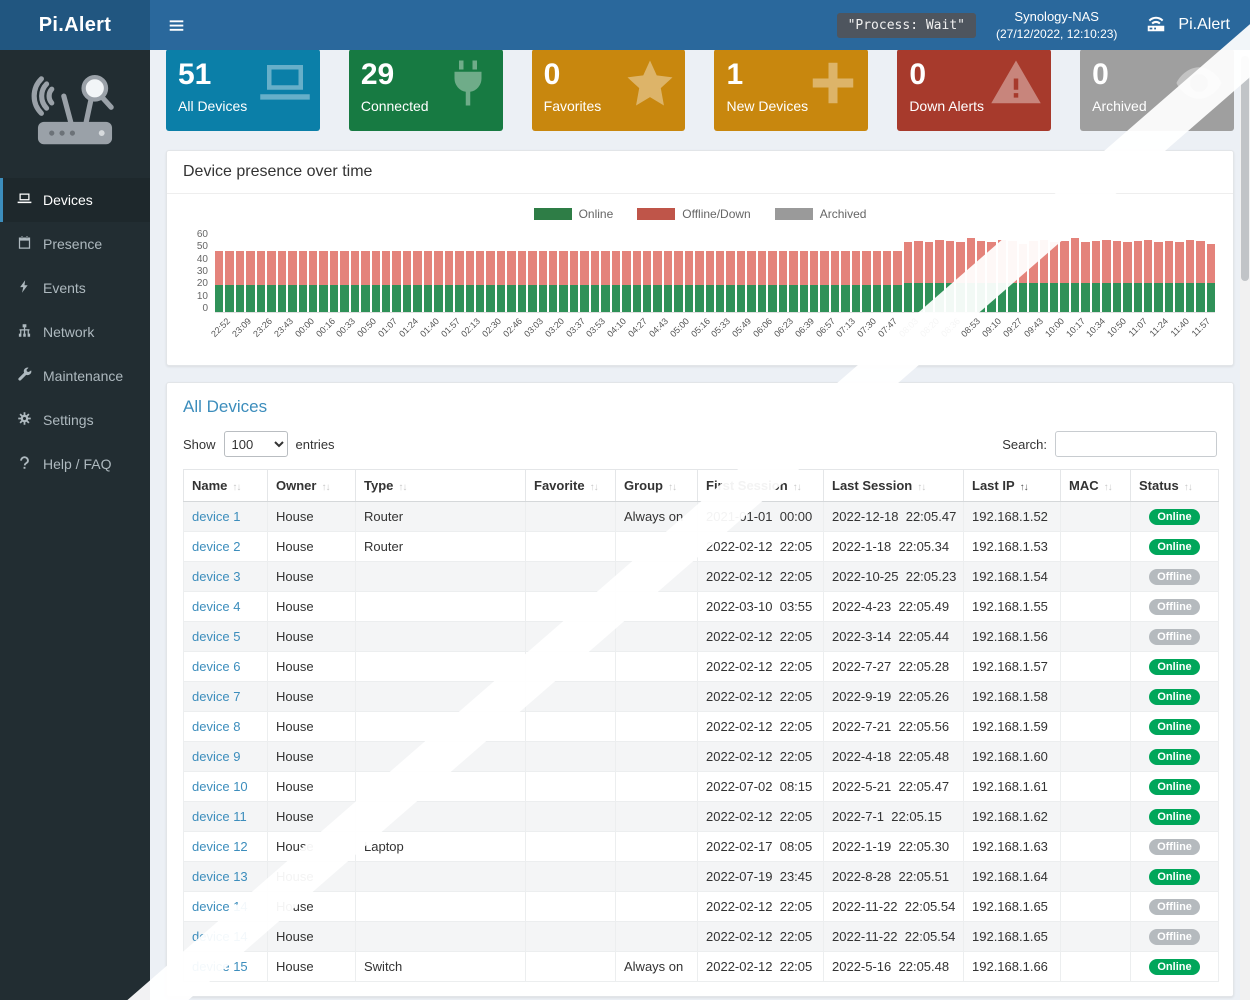 The width and height of the screenshot is (1250, 1000). Describe the element at coordinates (243, 90) in the screenshot. I see `stat-card-all-devices: 51 All Devices` at that location.